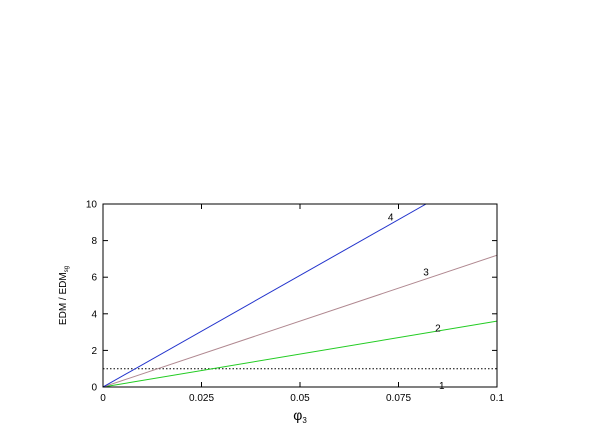 Image resolution: width=599 pixels, height=436 pixels. Describe the element at coordinates (497, 398) in the screenshot. I see `x-tick-label: 0.1` at that location.